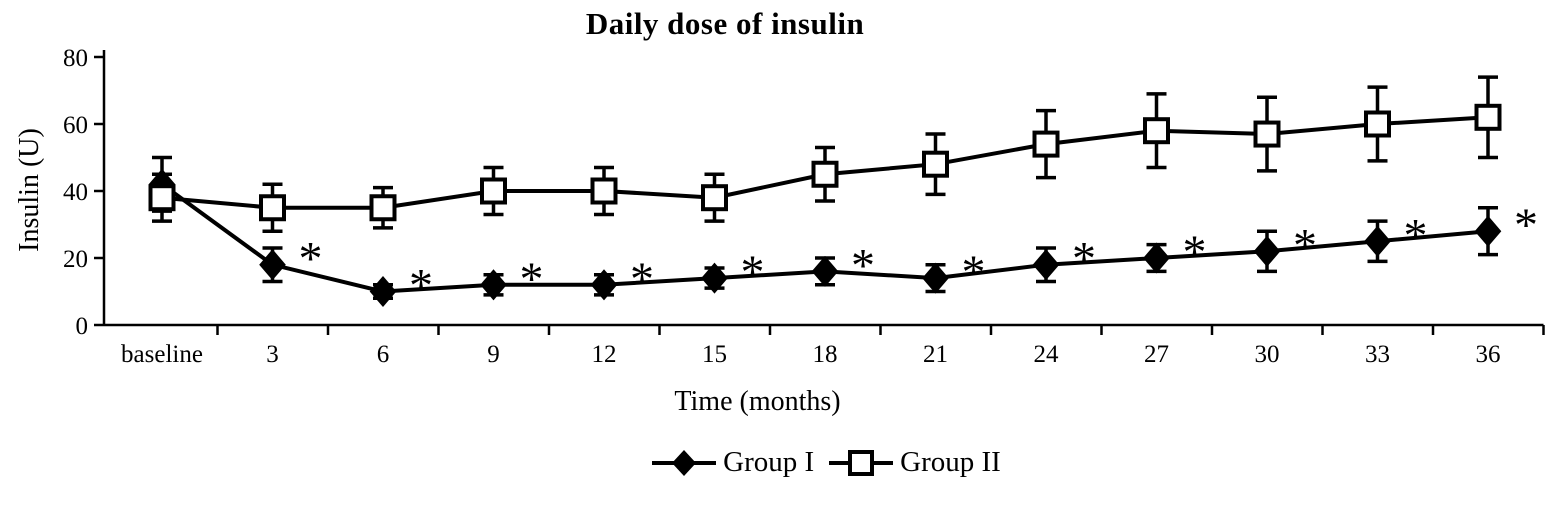  I want to click on diamond-marker-icon, so click(684, 462).